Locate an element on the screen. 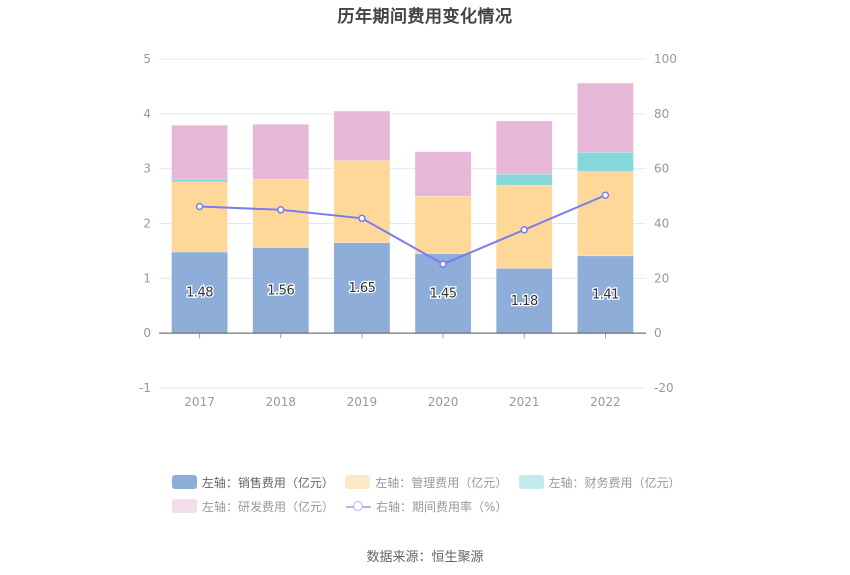 Image resolution: width=850 pixels, height=575 pixels. right-tick-label: 60 is located at coordinates (661, 169).